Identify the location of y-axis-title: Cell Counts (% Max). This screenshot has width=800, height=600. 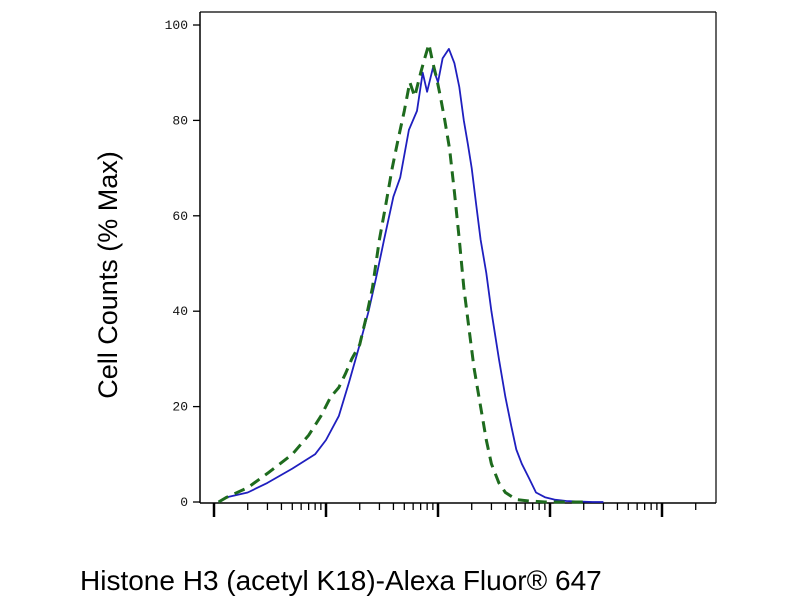
(108, 275).